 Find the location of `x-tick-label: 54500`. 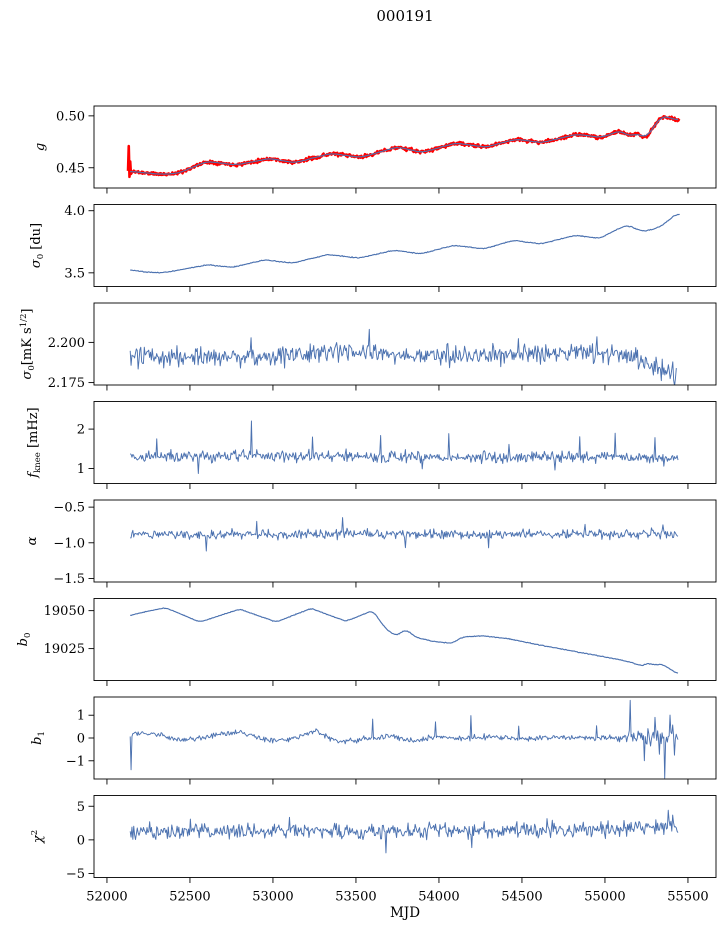

x-tick-label: 54500 is located at coordinates (521, 897).